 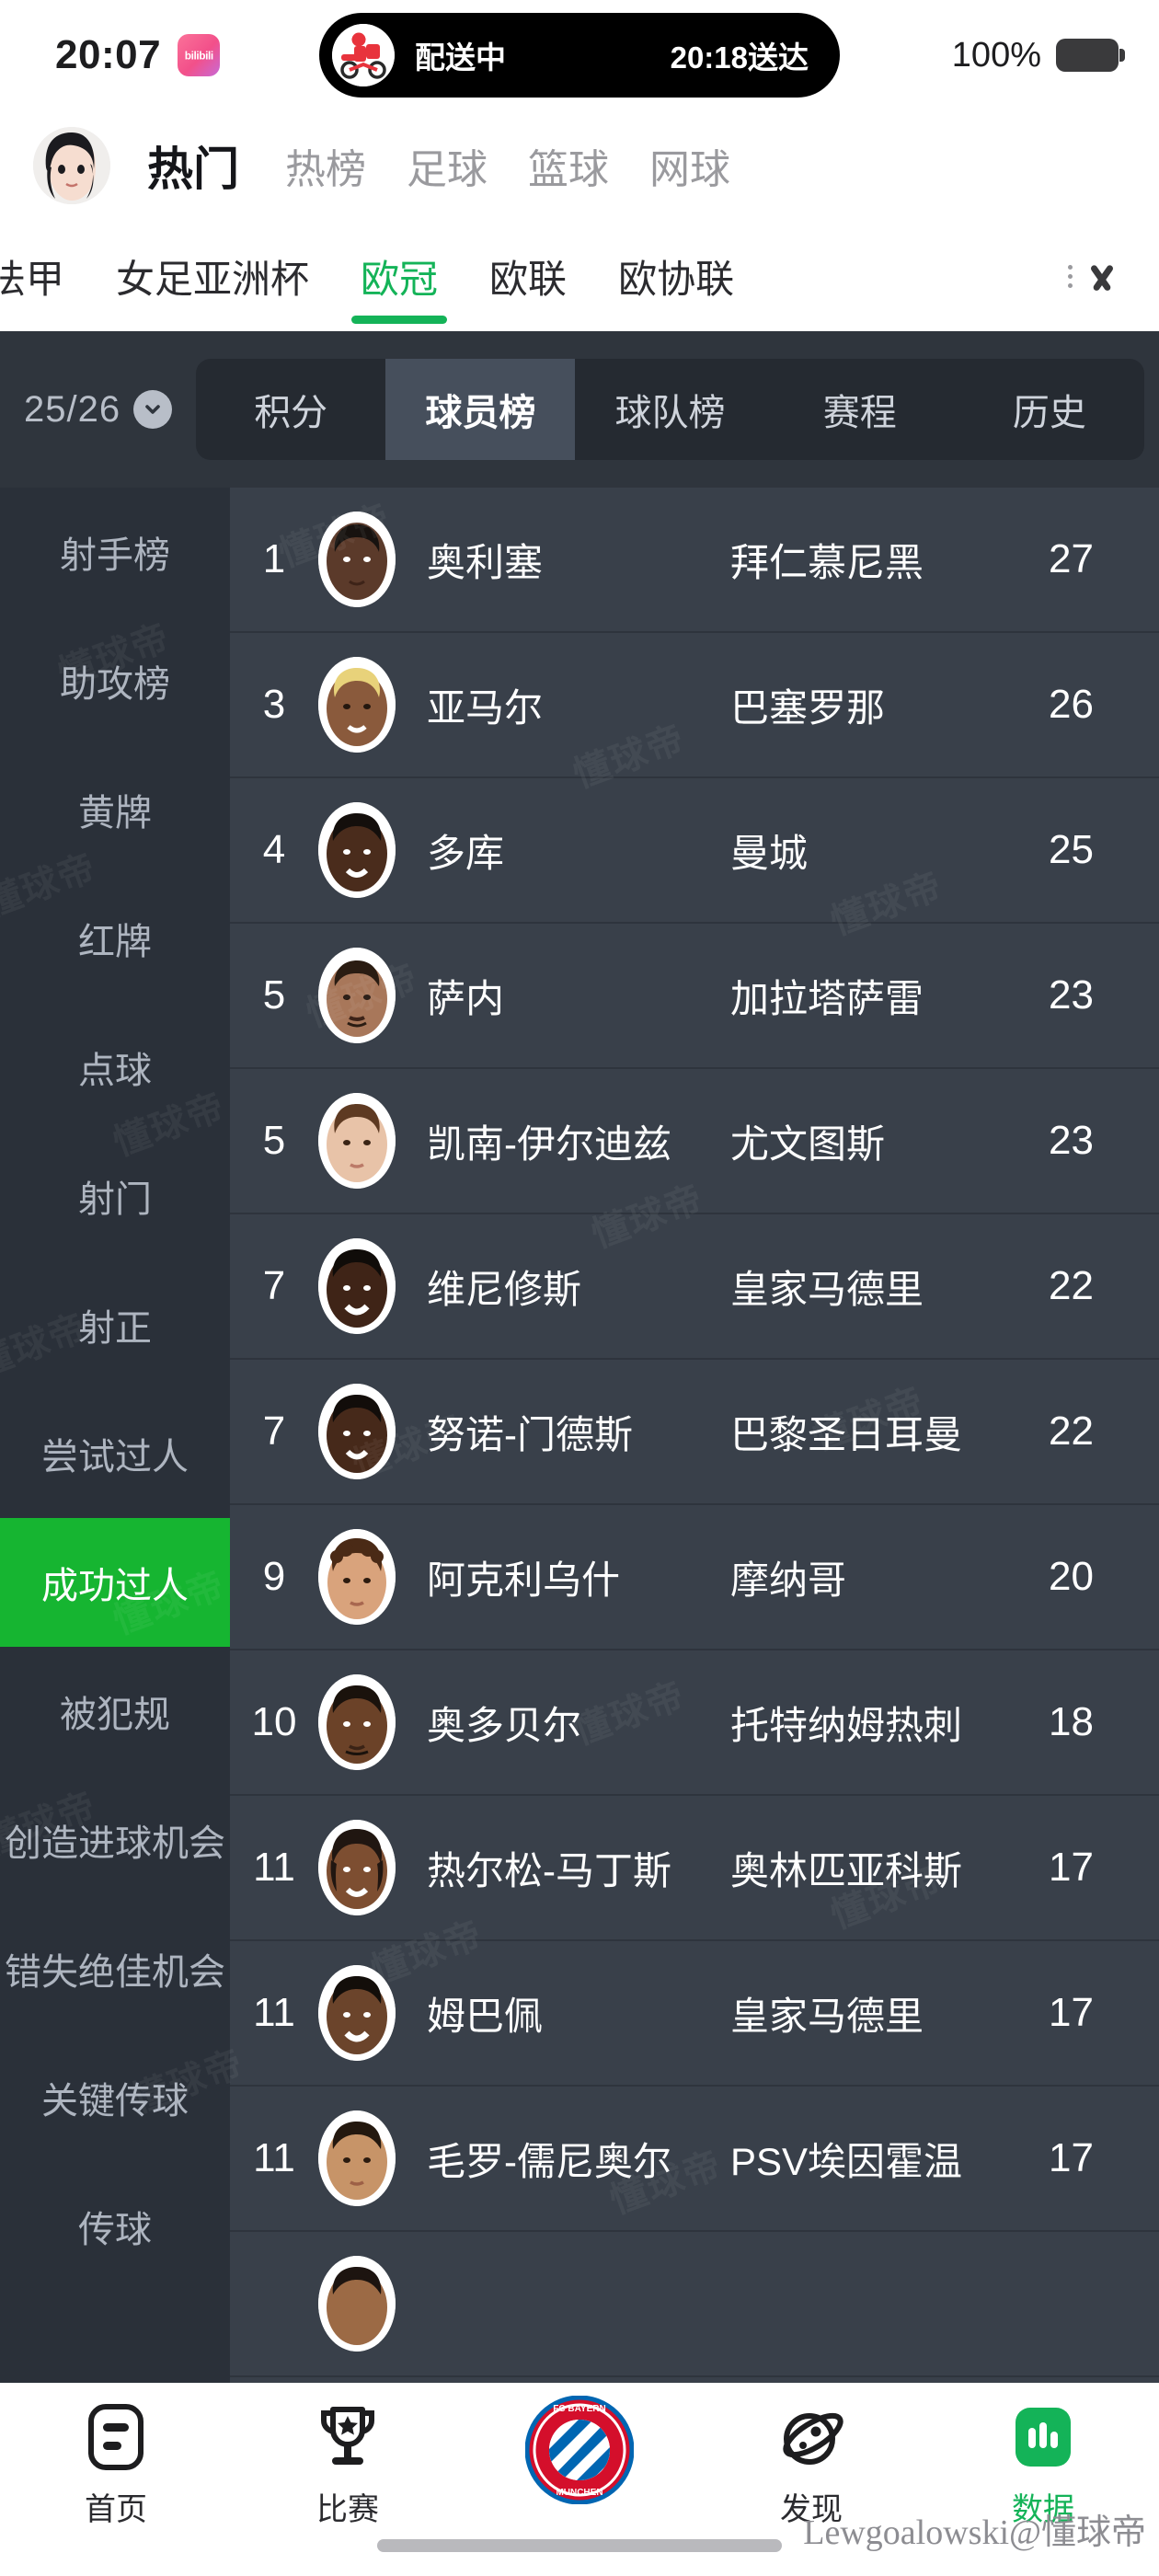 I want to click on bottom-nav-stats: 数据, so click(x=1043, y=2466).